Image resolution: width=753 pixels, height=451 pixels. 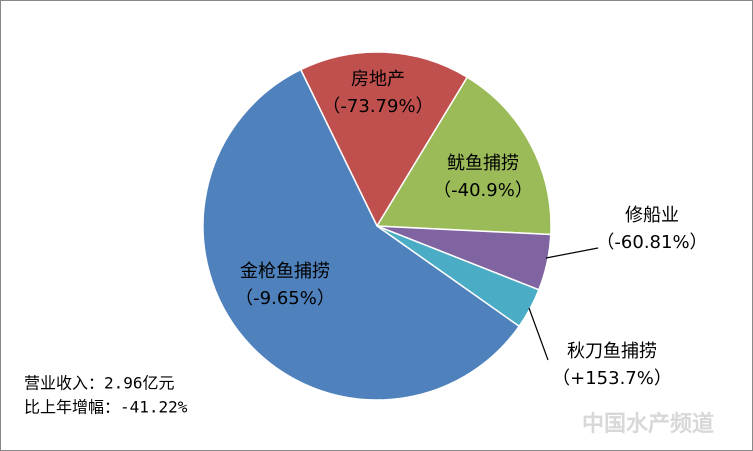 I want to click on growth-label: （-40.9%）, so click(x=483, y=190).